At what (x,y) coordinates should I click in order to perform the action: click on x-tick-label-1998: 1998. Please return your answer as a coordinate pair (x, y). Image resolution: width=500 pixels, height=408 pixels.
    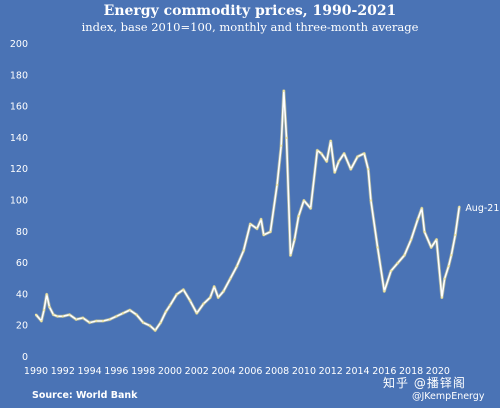
    Looking at the image, I should click on (143, 371).